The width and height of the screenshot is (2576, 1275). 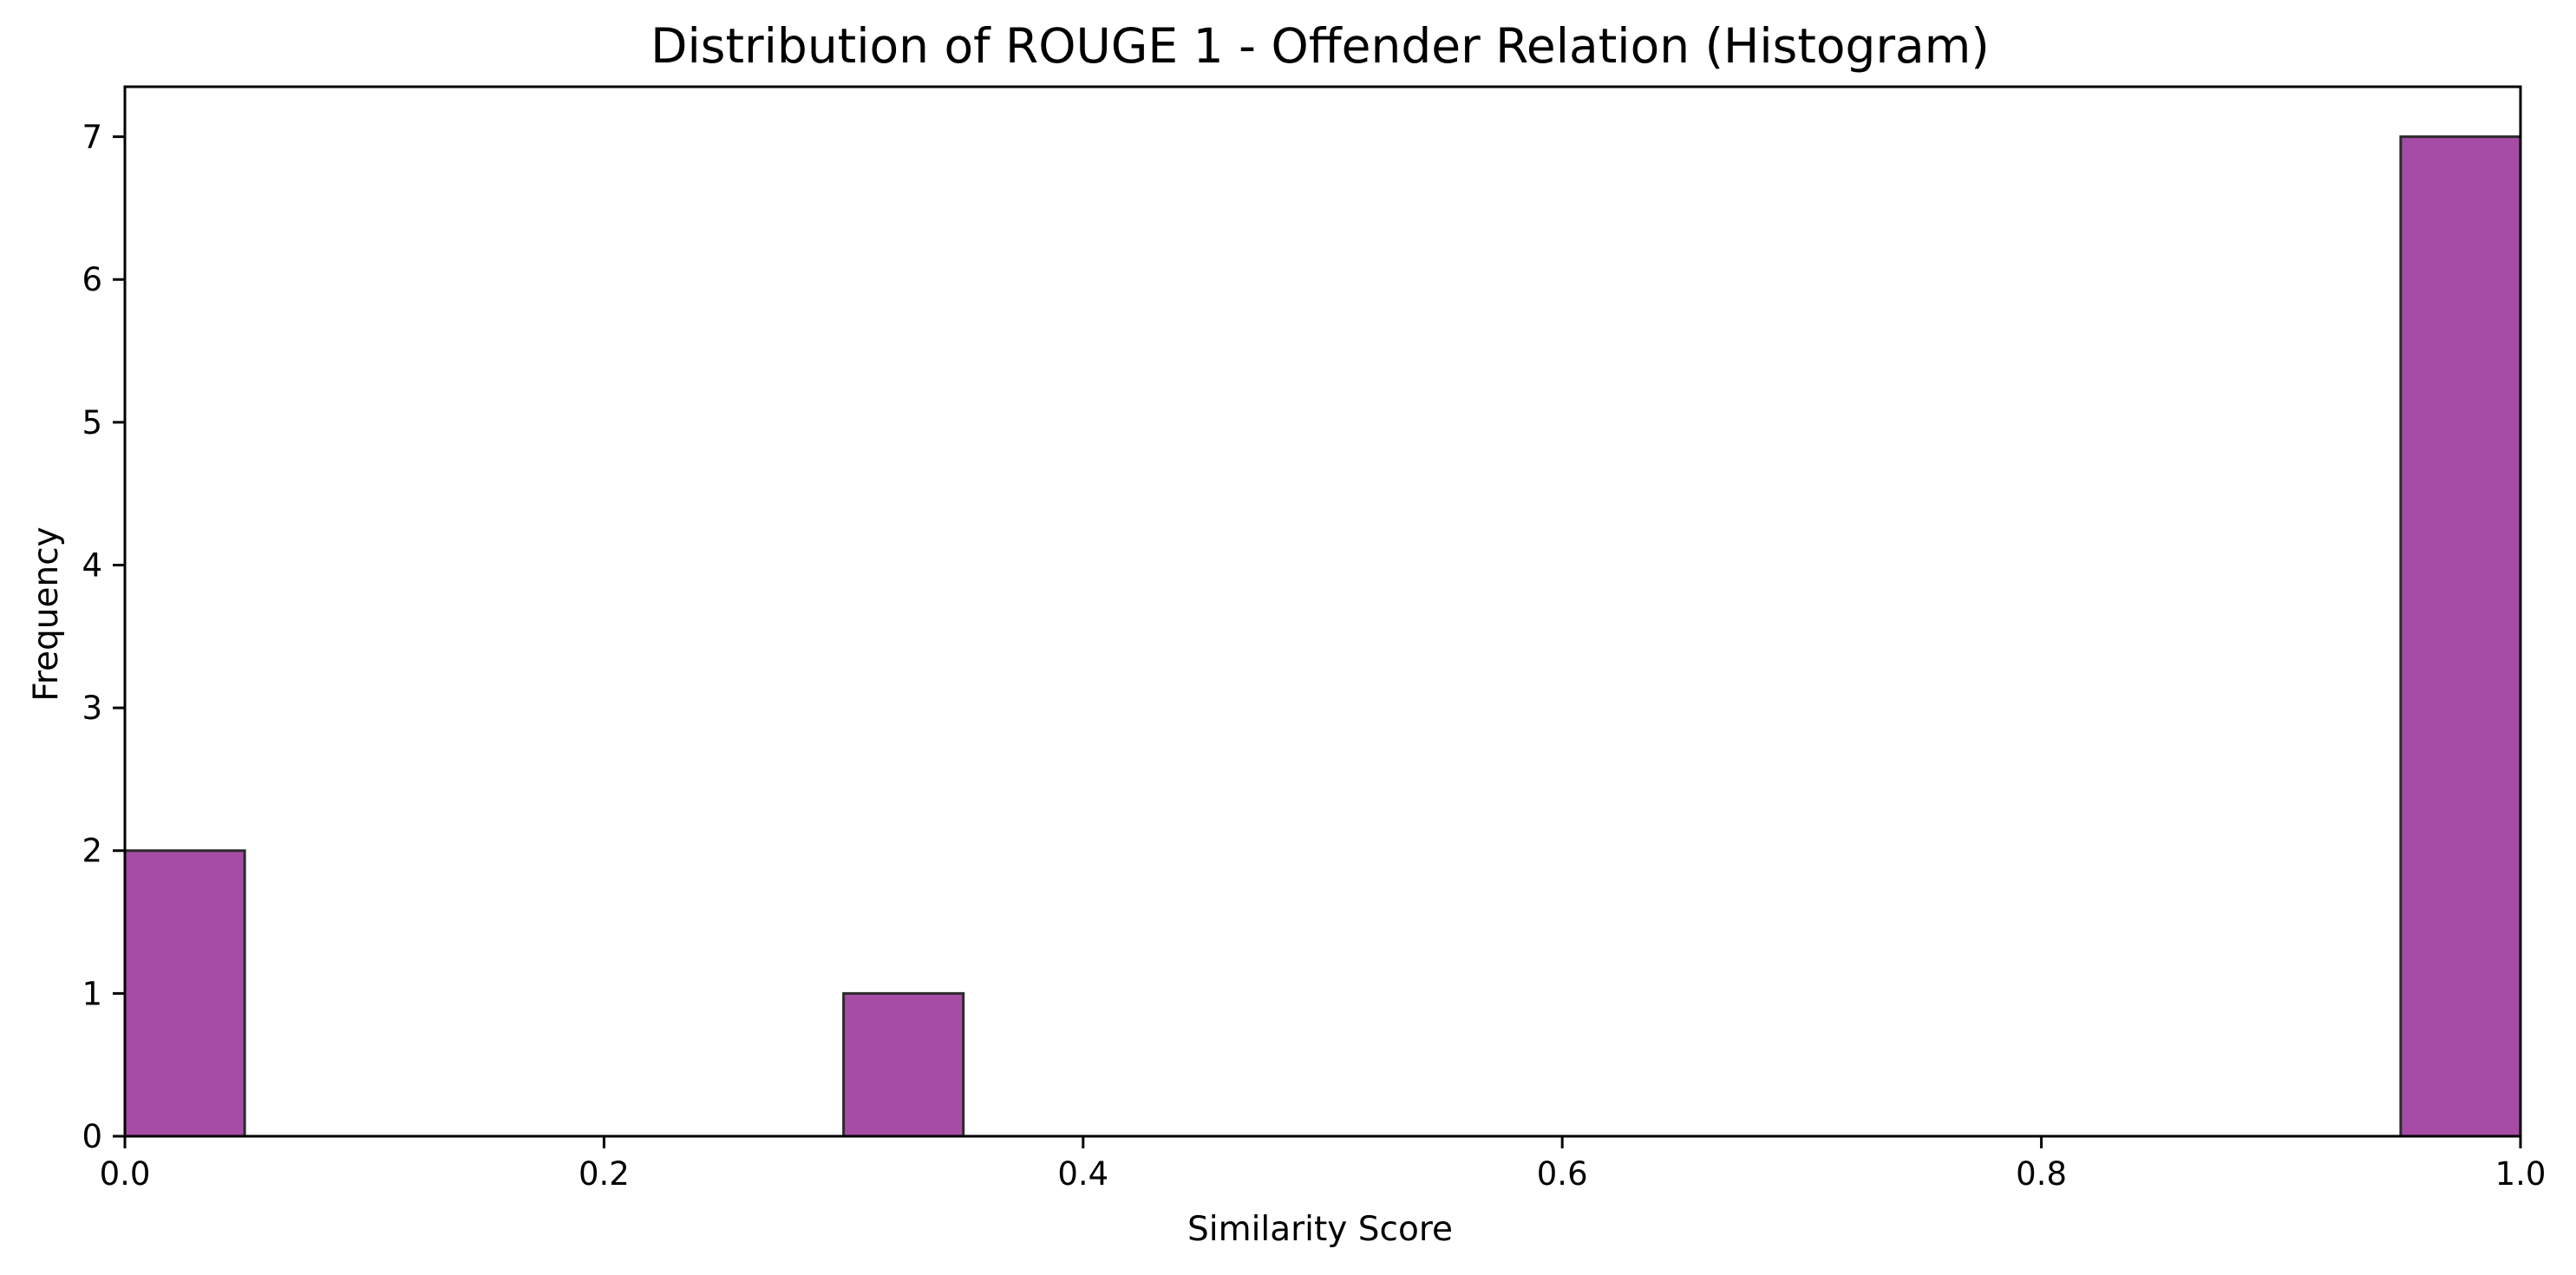 What do you see at coordinates (92, 993) in the screenshot?
I see `y-tick-label-1: 1` at bounding box center [92, 993].